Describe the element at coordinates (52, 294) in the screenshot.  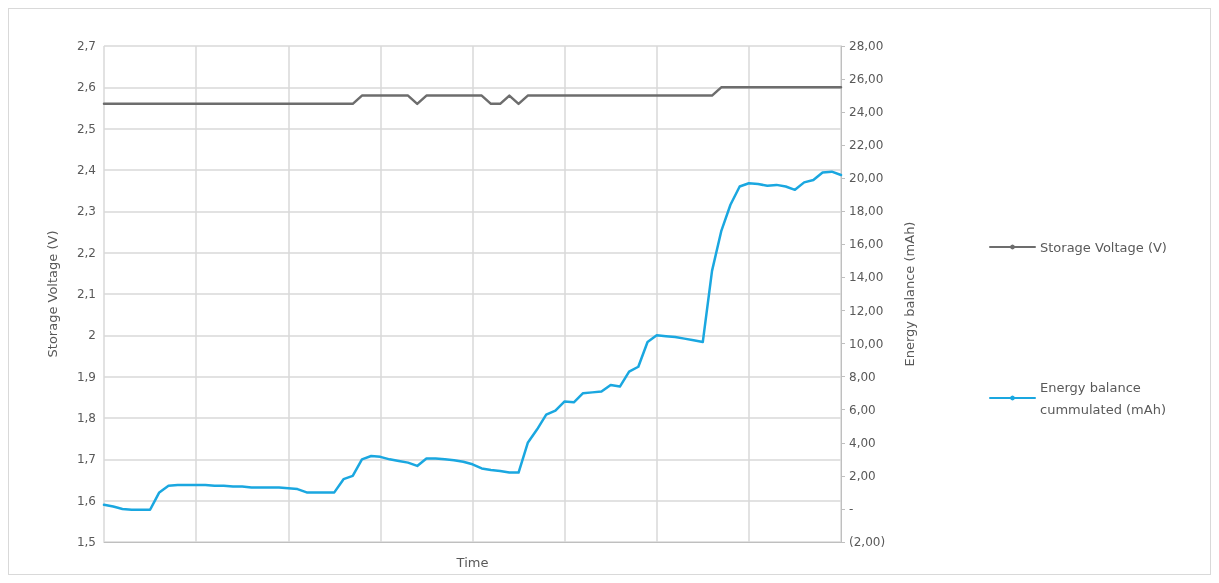
I see `y-axis-title: Storage Voltage (V)` at that location.